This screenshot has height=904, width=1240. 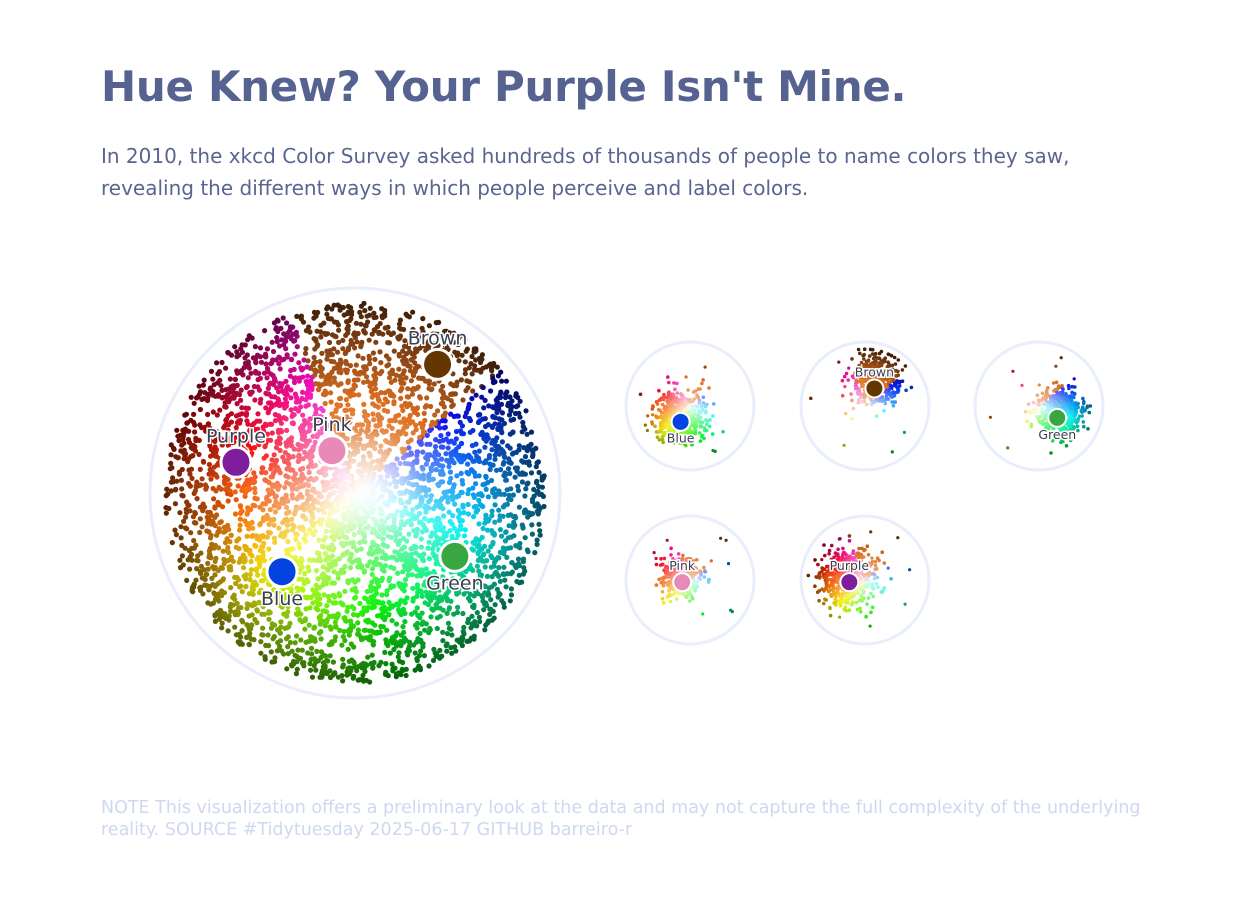 What do you see at coordinates (664, 433) in the screenshot?
I see `outlier-point` at bounding box center [664, 433].